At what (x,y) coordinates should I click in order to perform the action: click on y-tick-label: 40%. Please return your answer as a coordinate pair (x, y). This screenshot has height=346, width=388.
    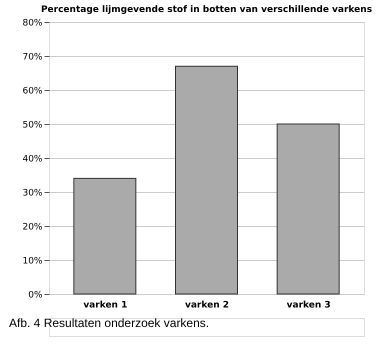
    Looking at the image, I should click on (32, 159).